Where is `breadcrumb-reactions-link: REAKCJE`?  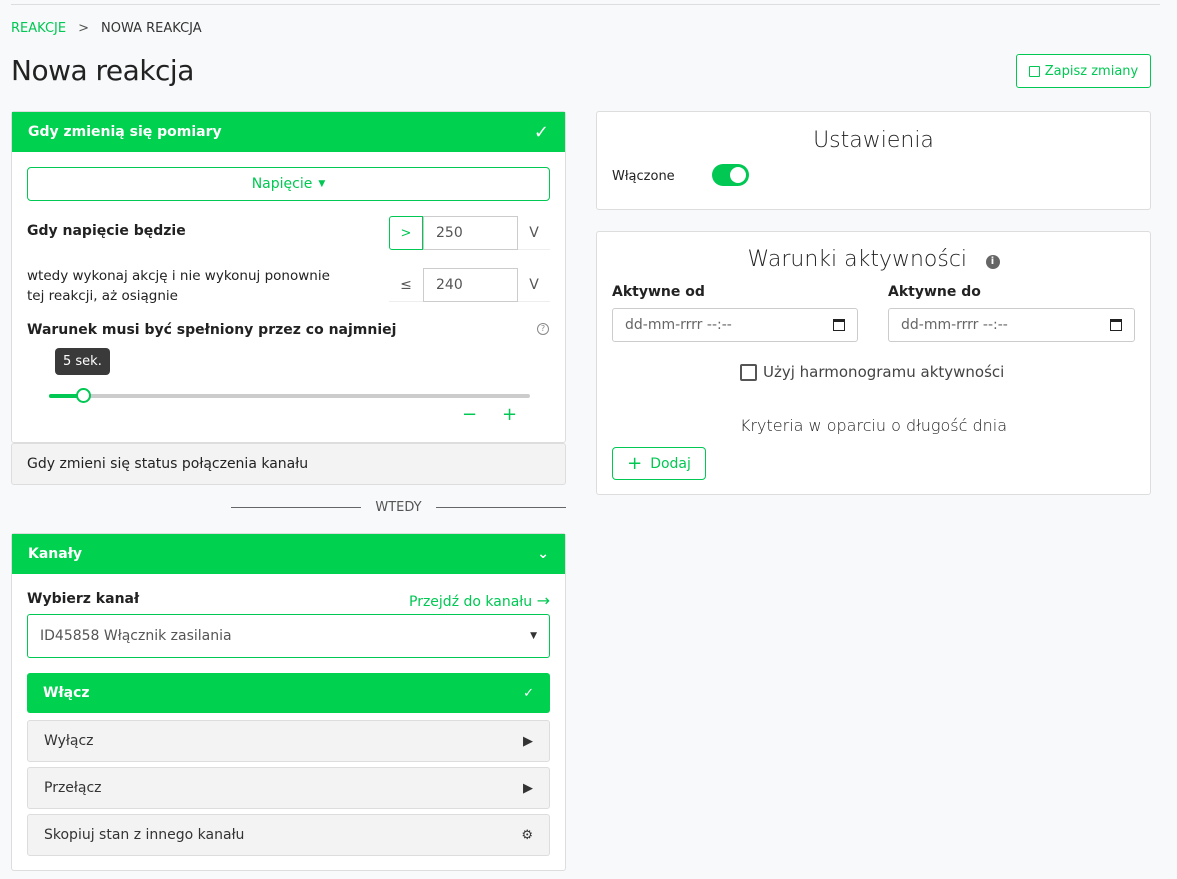 breadcrumb-reactions-link: REAKCJE is located at coordinates (39, 28).